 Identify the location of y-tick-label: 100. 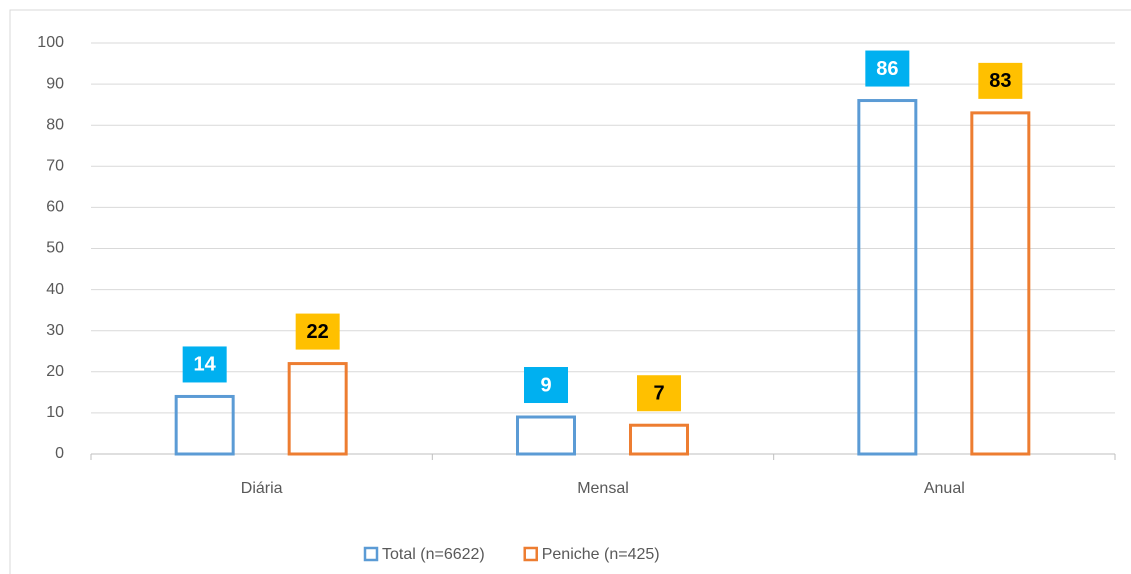
(50, 42).